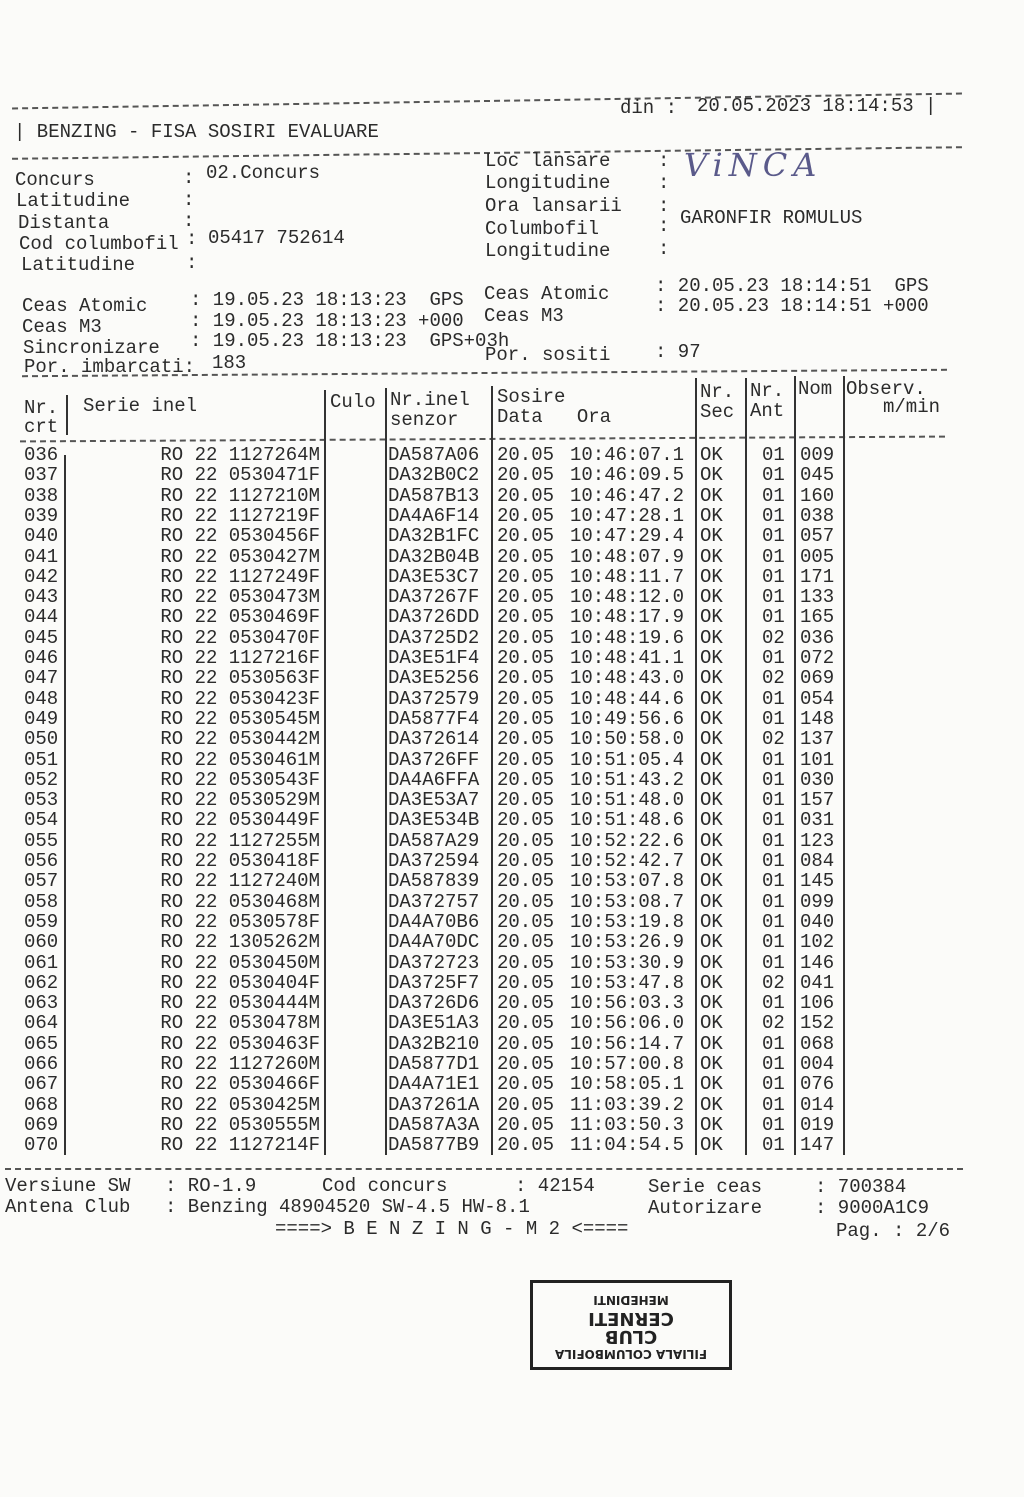  What do you see at coordinates (327, 300) in the screenshot?
I see `clock-value: : 19.05.23 18:13:23 GPS` at bounding box center [327, 300].